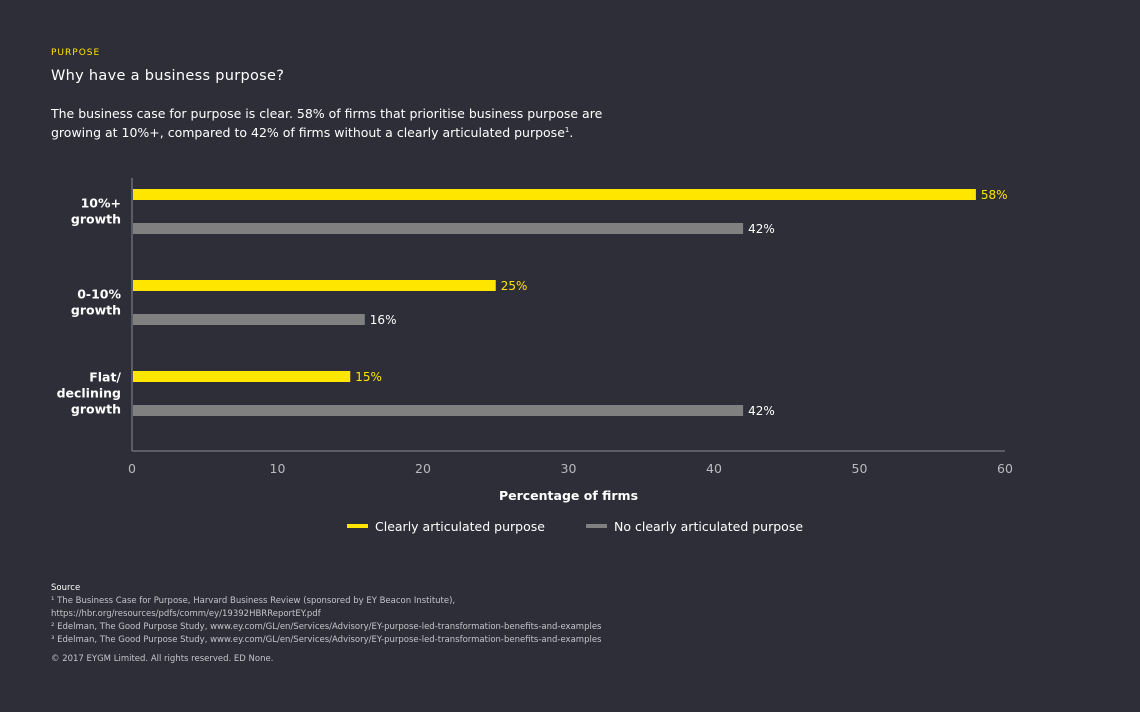 The width and height of the screenshot is (1140, 712). I want to click on sources-heading: Source, so click(66, 588).